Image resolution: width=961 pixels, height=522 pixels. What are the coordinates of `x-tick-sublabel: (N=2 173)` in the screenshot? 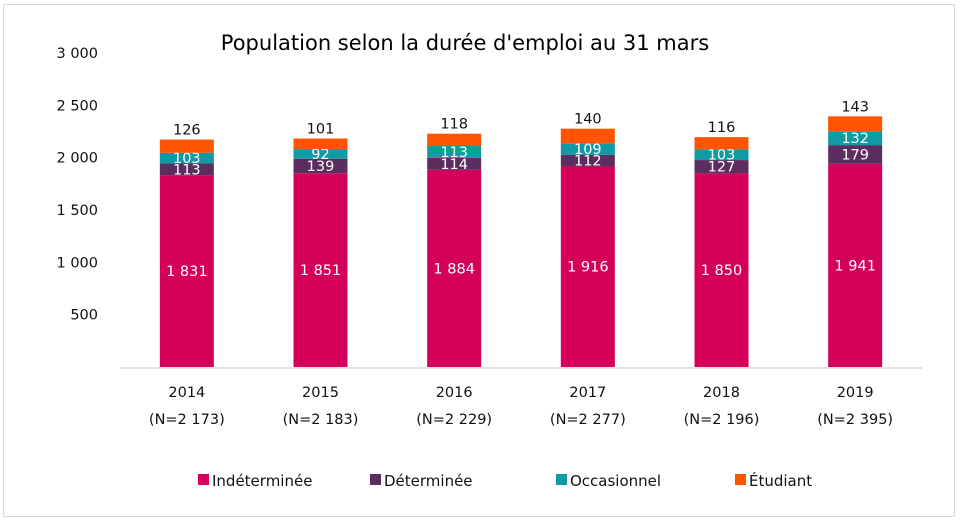 It's located at (187, 420).